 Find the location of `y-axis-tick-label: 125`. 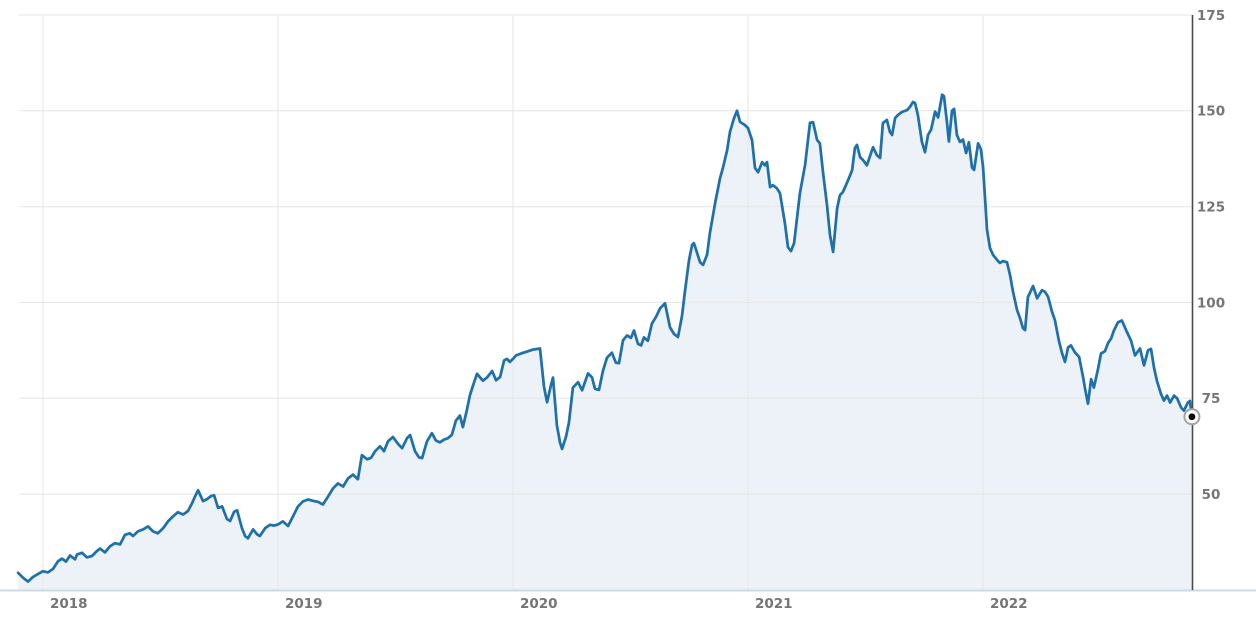

y-axis-tick-label: 125 is located at coordinates (1211, 208).